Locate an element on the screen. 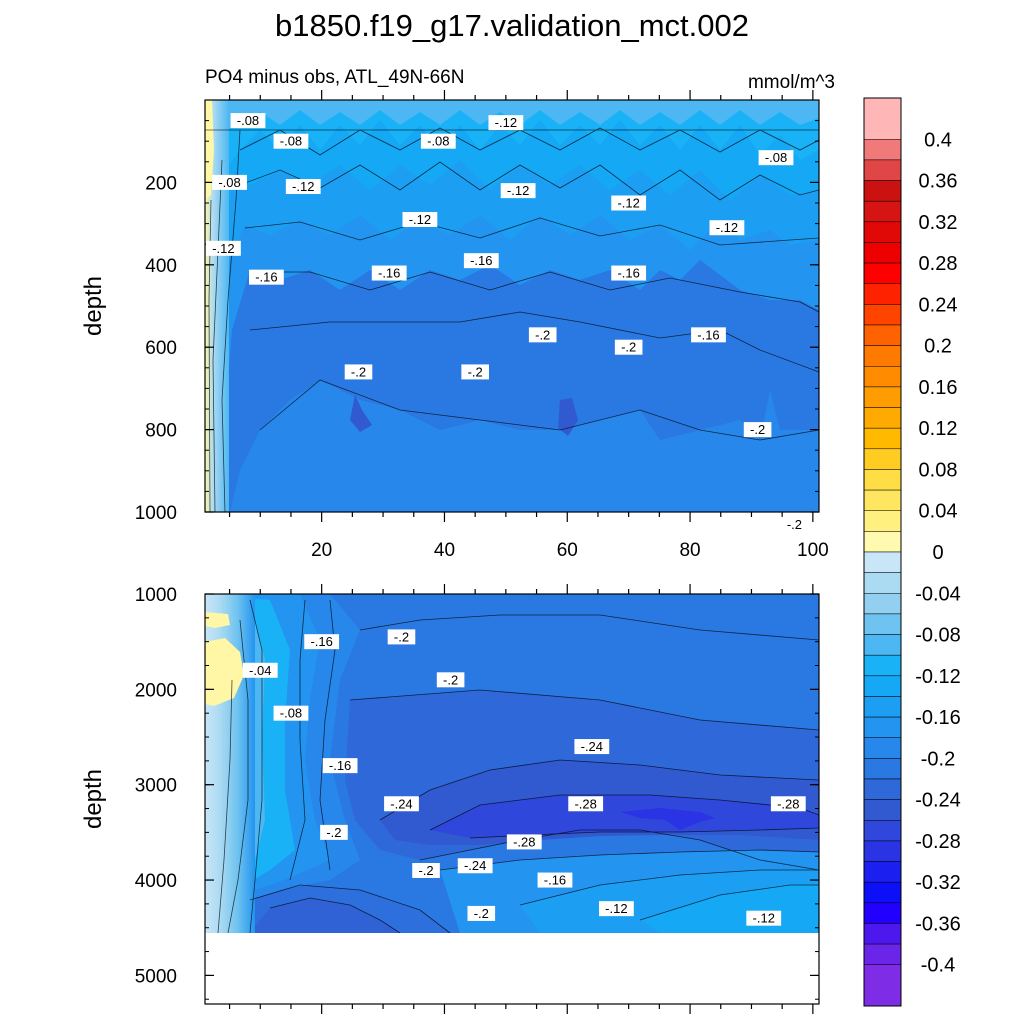 Image resolution: width=1024 pixels, height=1024 pixels. chart-subtitle-left: PO4 minus obs, ATL_49N-66N is located at coordinates (334, 77).